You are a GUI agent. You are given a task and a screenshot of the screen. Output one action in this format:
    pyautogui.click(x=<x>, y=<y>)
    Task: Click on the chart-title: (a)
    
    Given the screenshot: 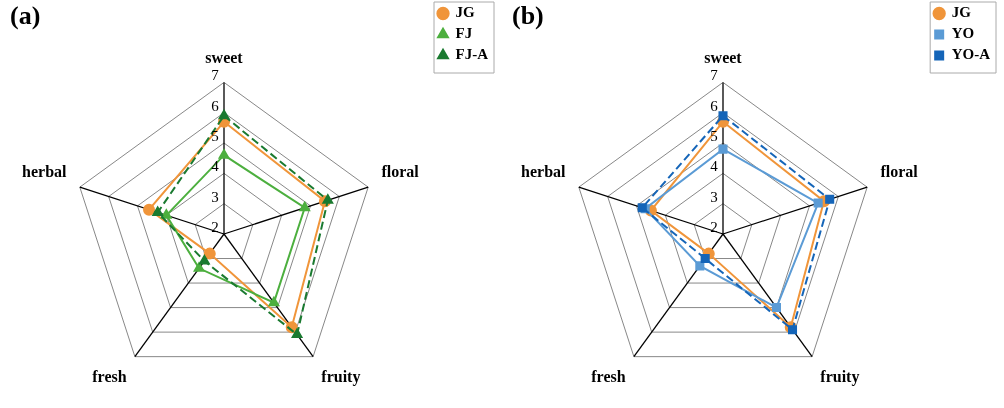 What is the action you would take?
    pyautogui.click(x=25, y=16)
    